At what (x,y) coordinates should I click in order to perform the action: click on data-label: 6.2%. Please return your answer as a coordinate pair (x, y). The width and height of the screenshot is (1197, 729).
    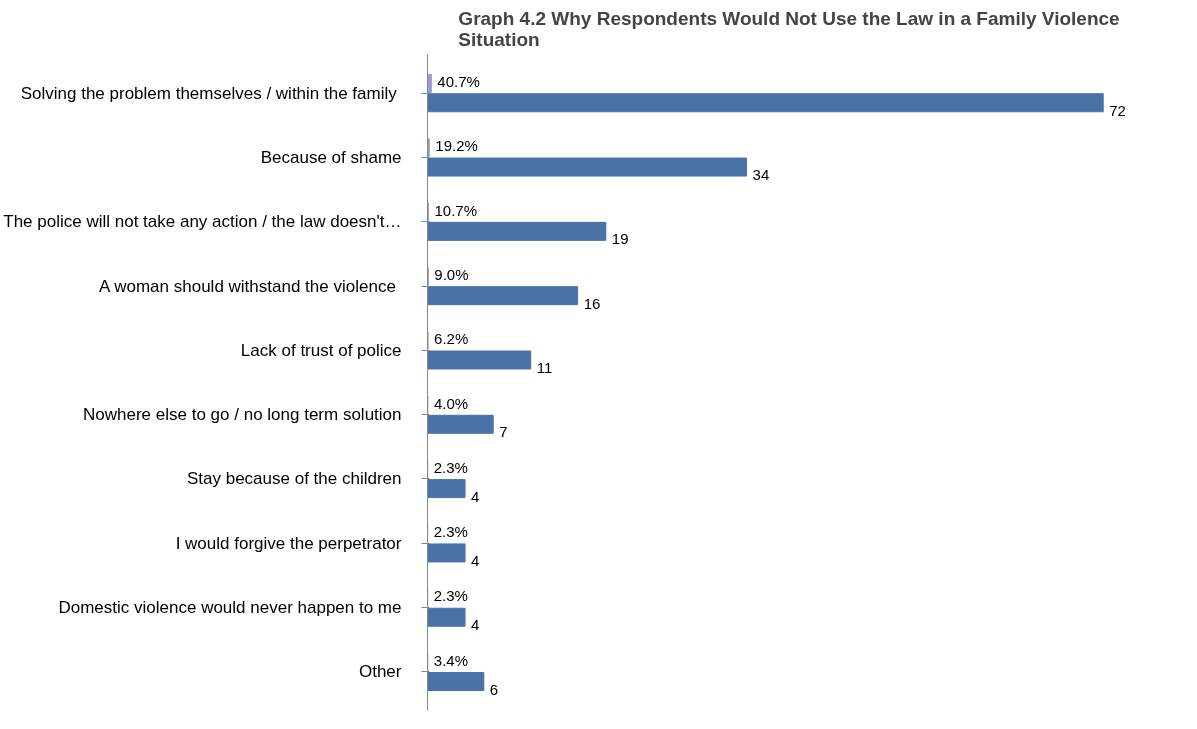
    Looking at the image, I should click on (451, 339).